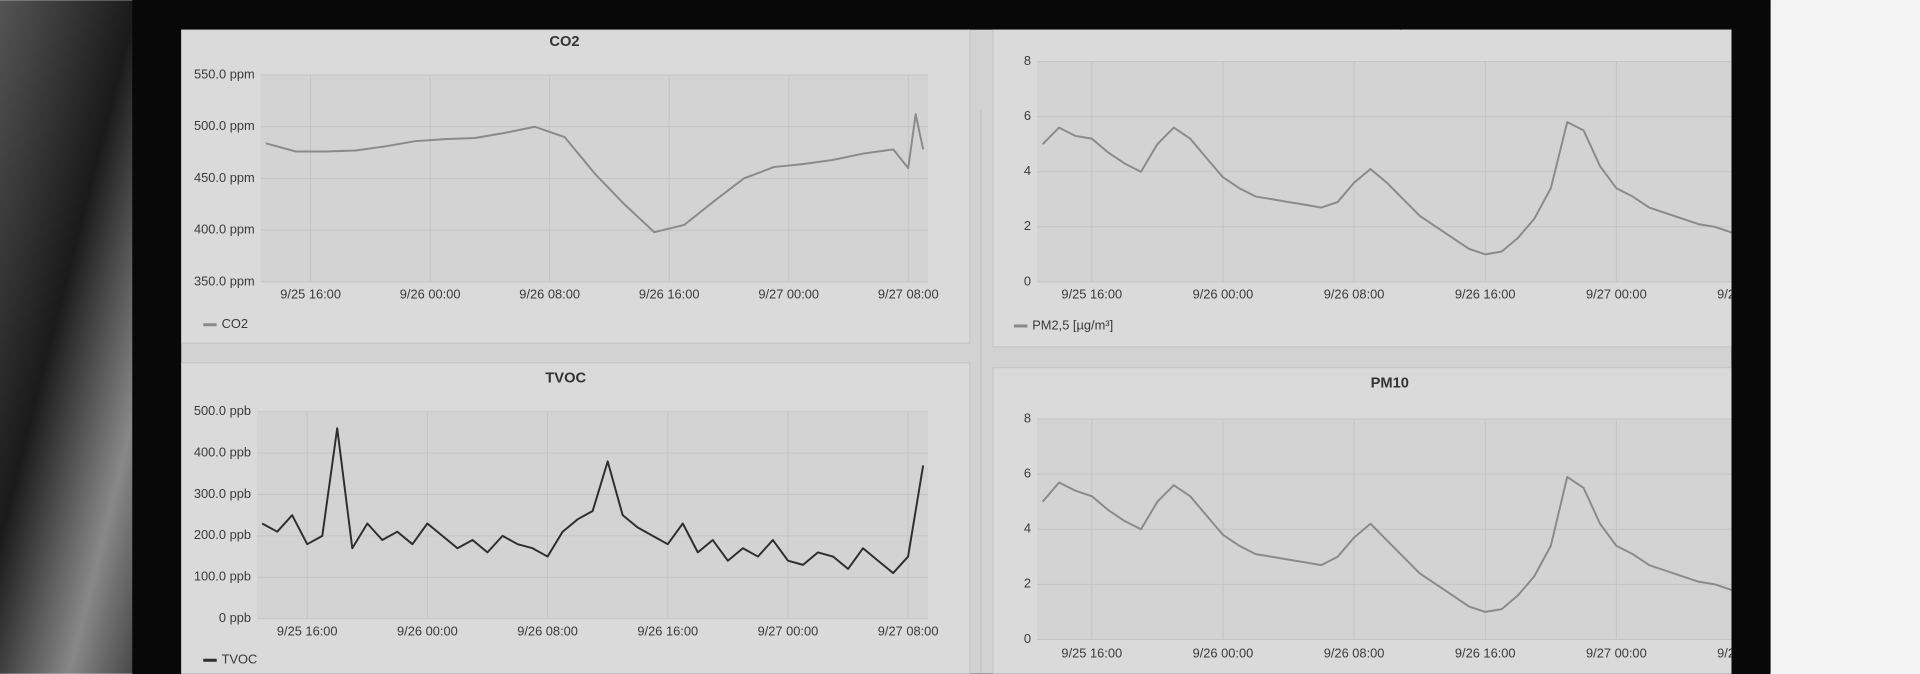 This screenshot has width=1920, height=674. What do you see at coordinates (222, 451) in the screenshot?
I see `y-tick-label: 400.0 ppb` at bounding box center [222, 451].